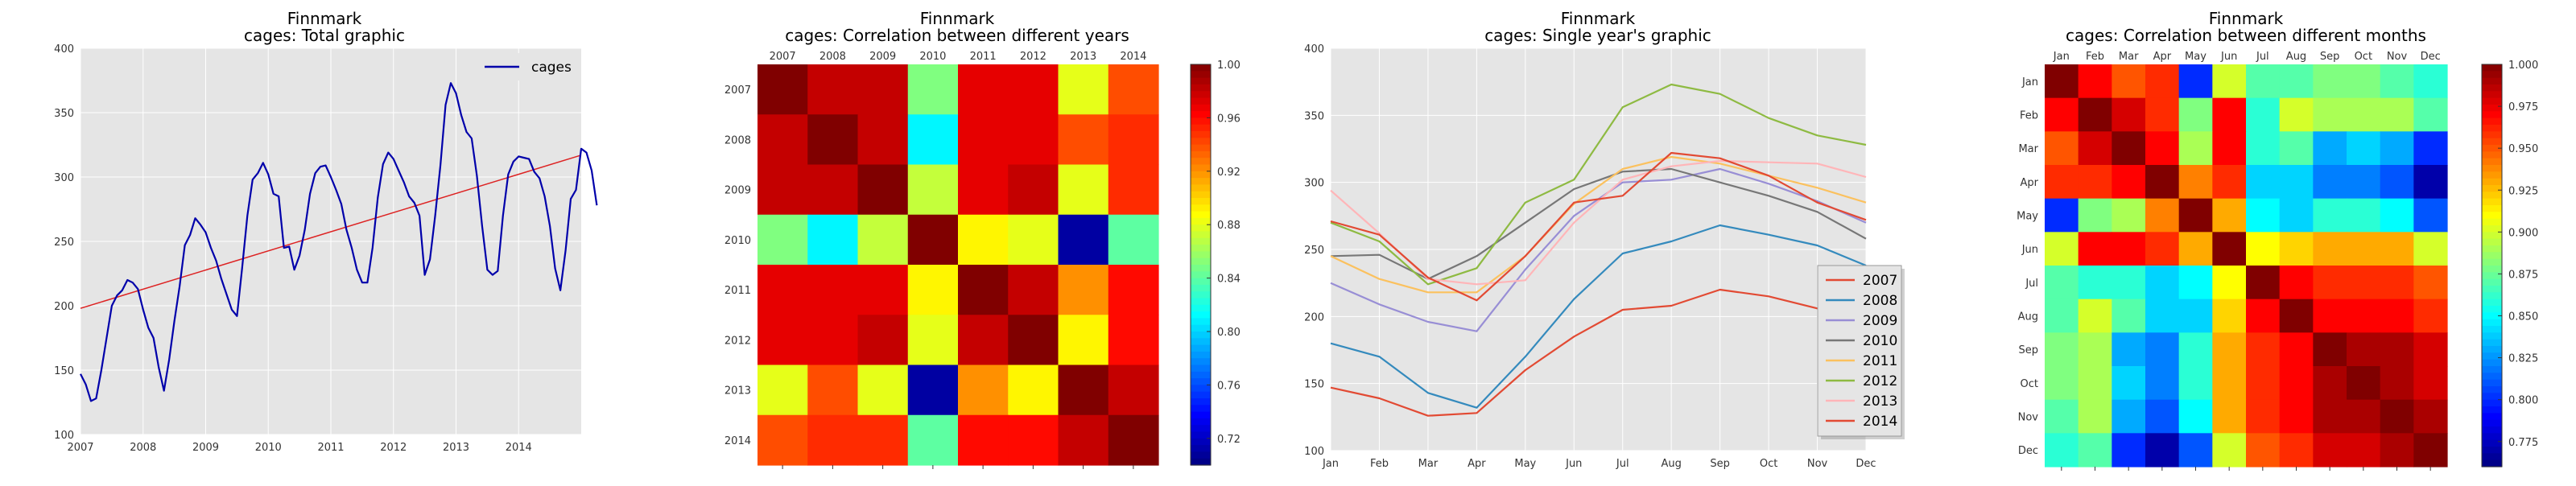 This screenshot has width=2576, height=486. I want to click on chart1-y-tick-label: 150, so click(64, 371).